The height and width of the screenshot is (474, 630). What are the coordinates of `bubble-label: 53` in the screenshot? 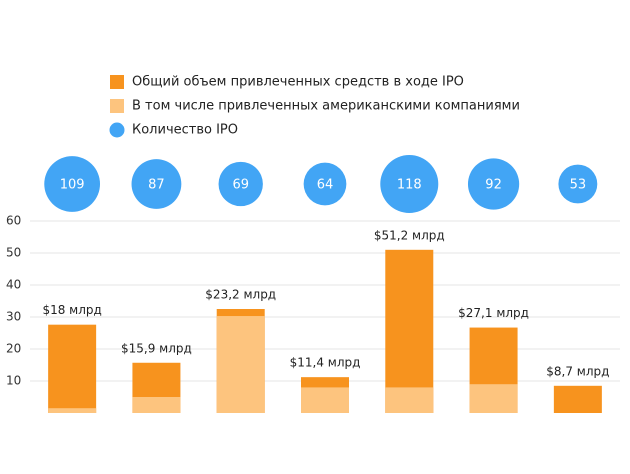 It's located at (578, 185).